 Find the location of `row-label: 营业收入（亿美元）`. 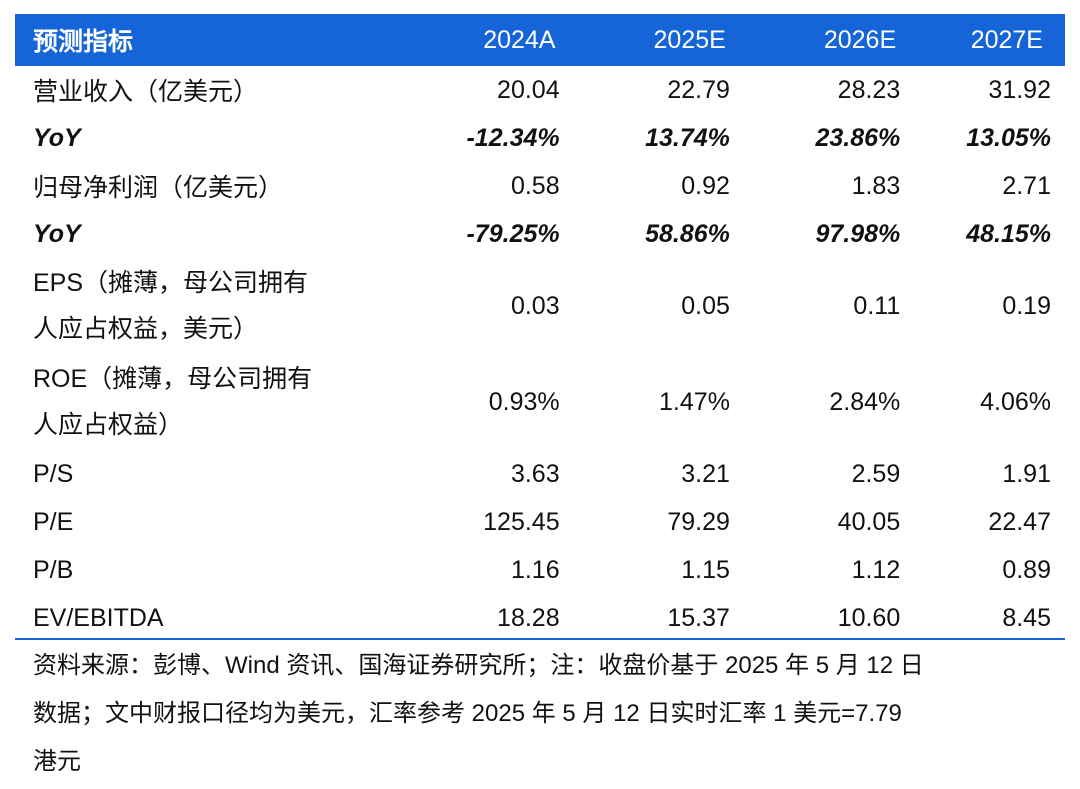

row-label: 营业收入（亿美元） is located at coordinates (146, 92).